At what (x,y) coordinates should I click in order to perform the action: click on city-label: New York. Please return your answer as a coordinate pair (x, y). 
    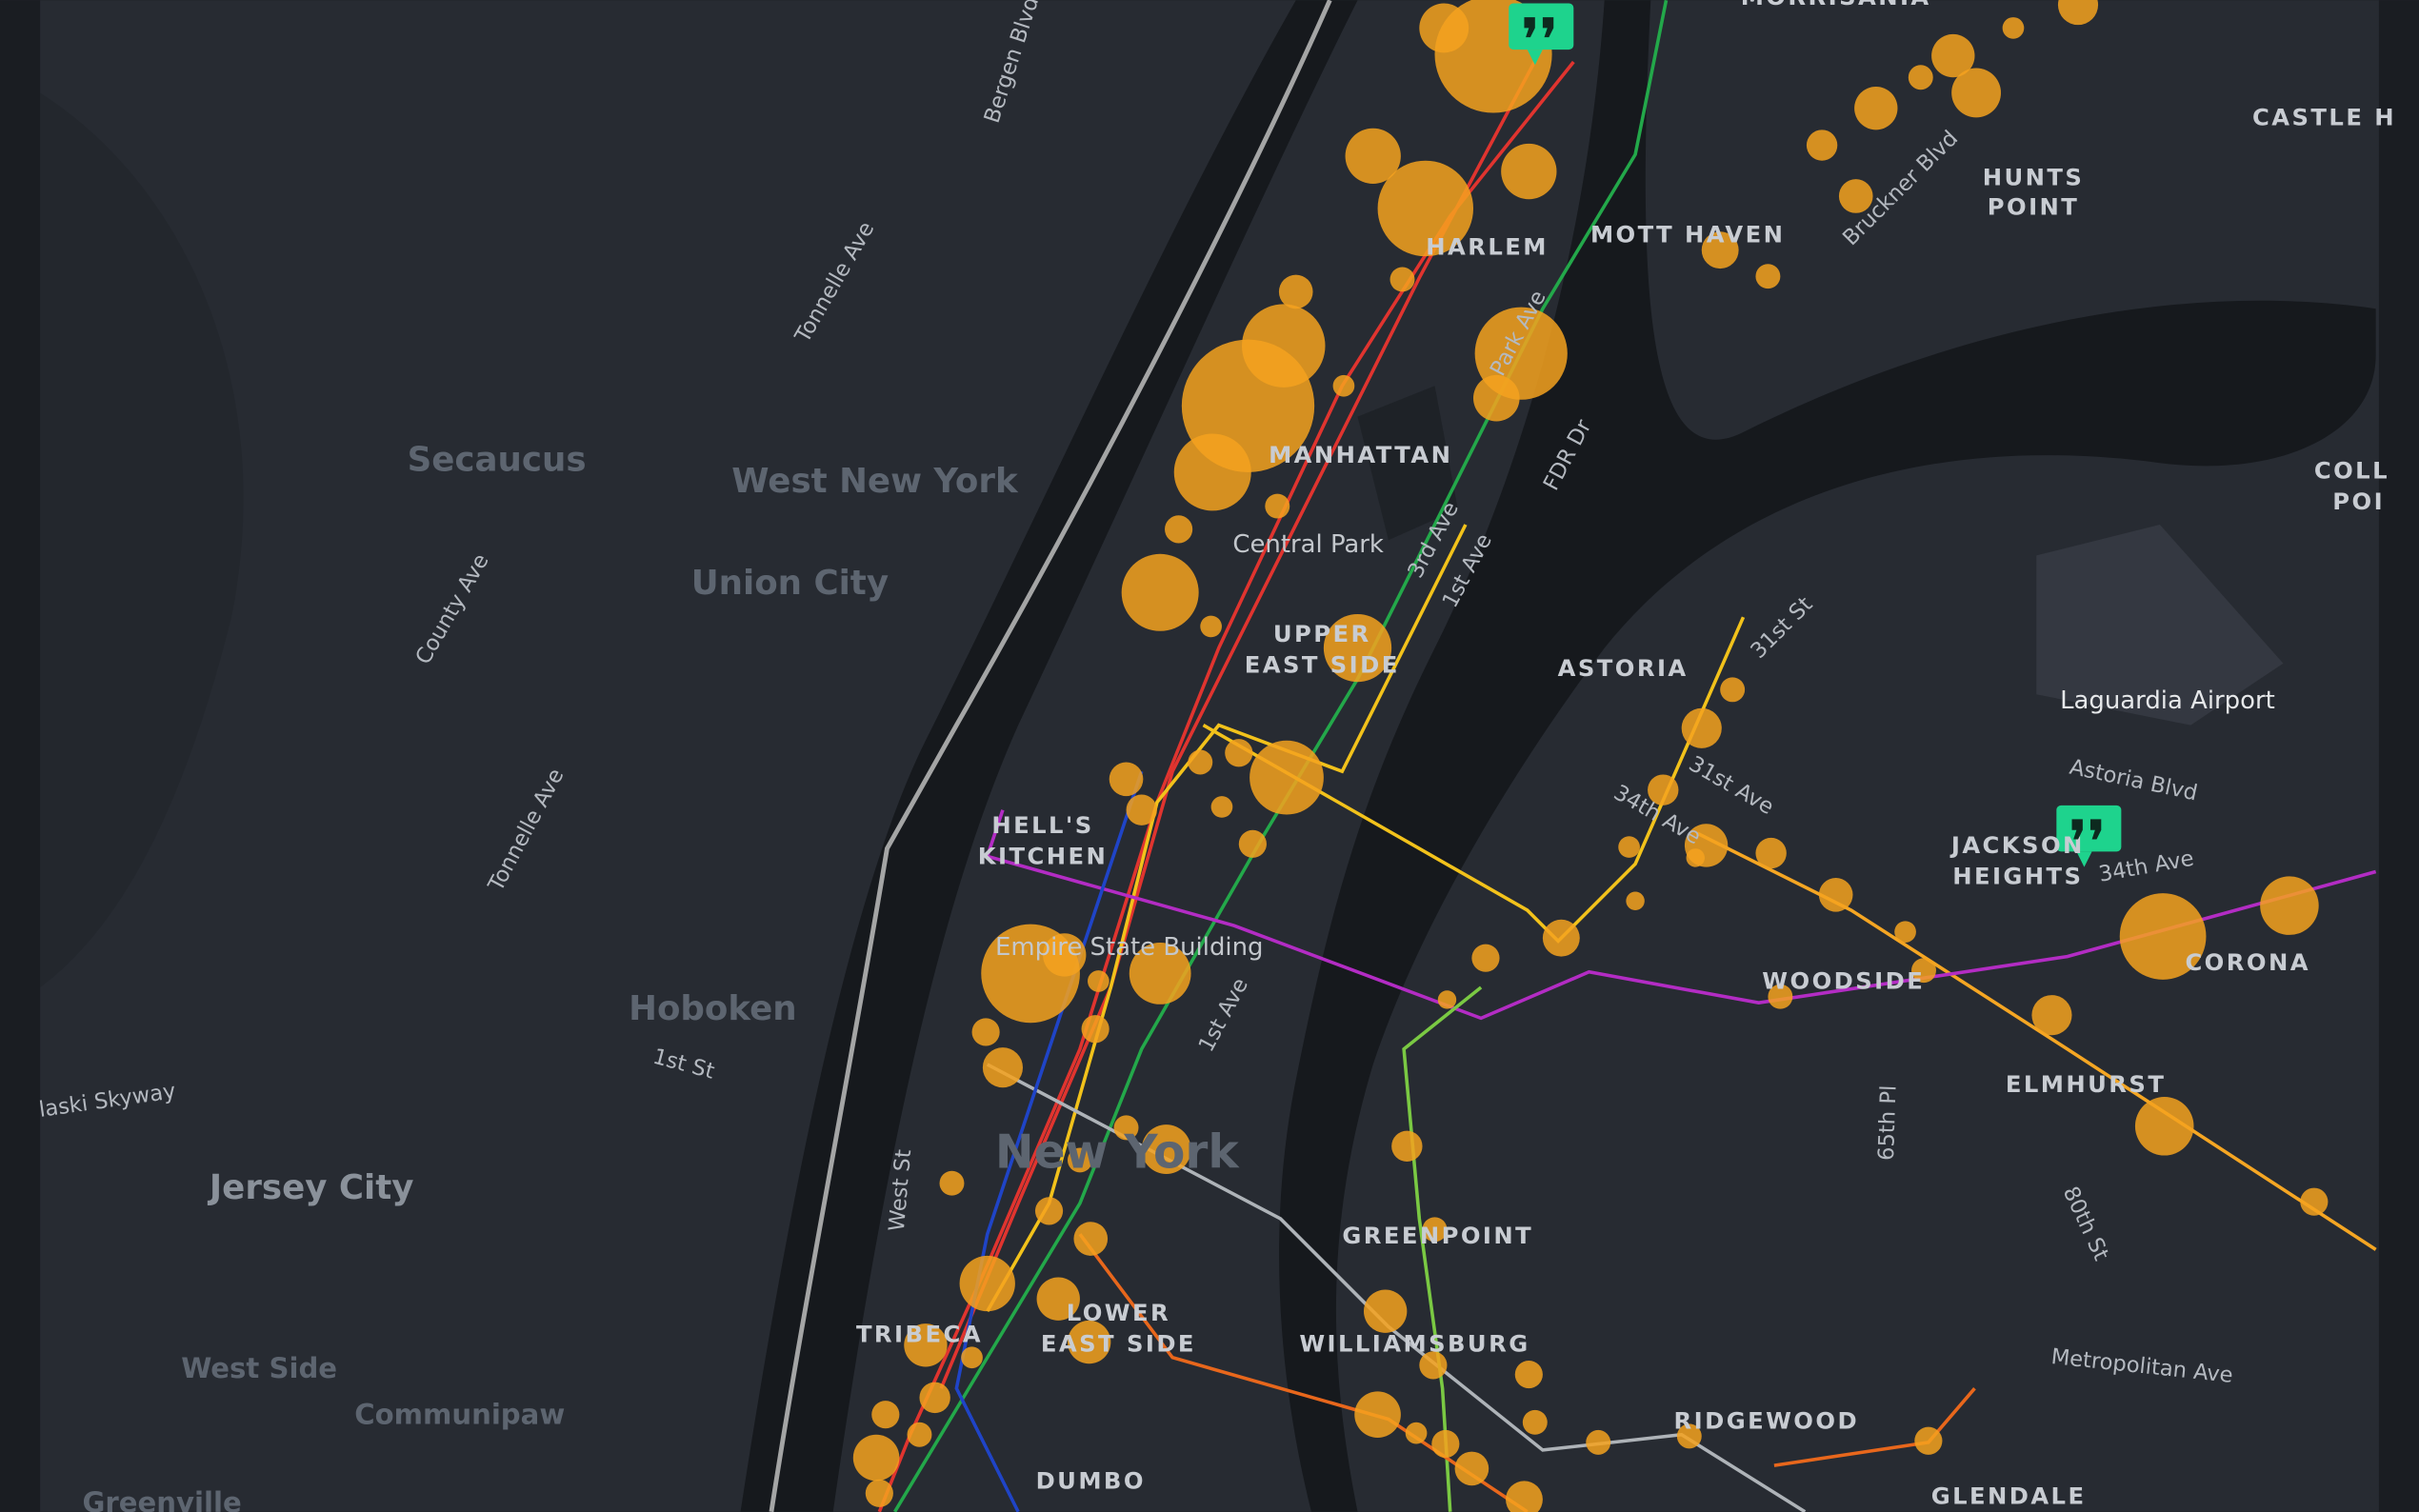
    Looking at the image, I should click on (1117, 1153).